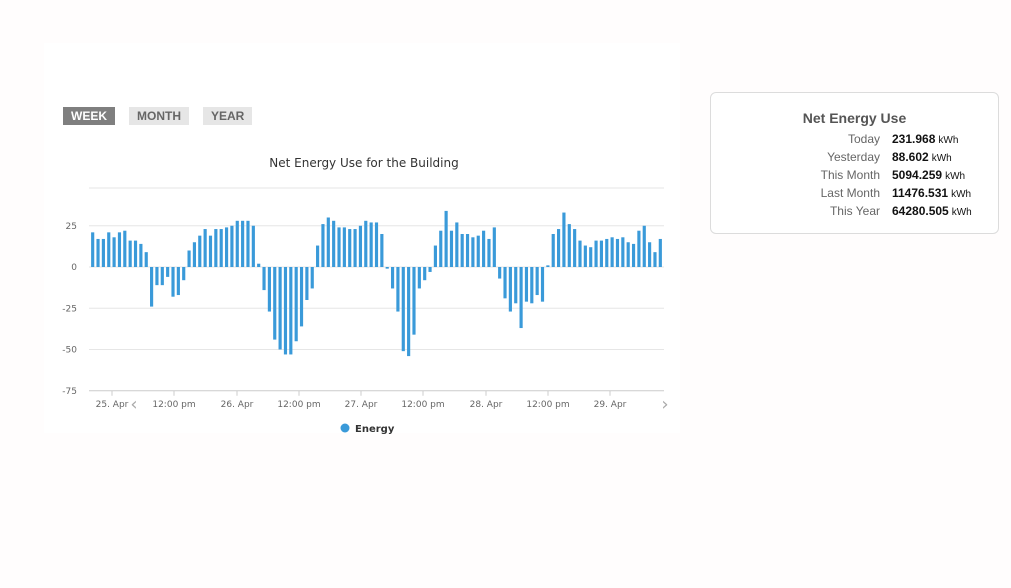  What do you see at coordinates (228, 116) in the screenshot?
I see `tab-year: YEAR` at bounding box center [228, 116].